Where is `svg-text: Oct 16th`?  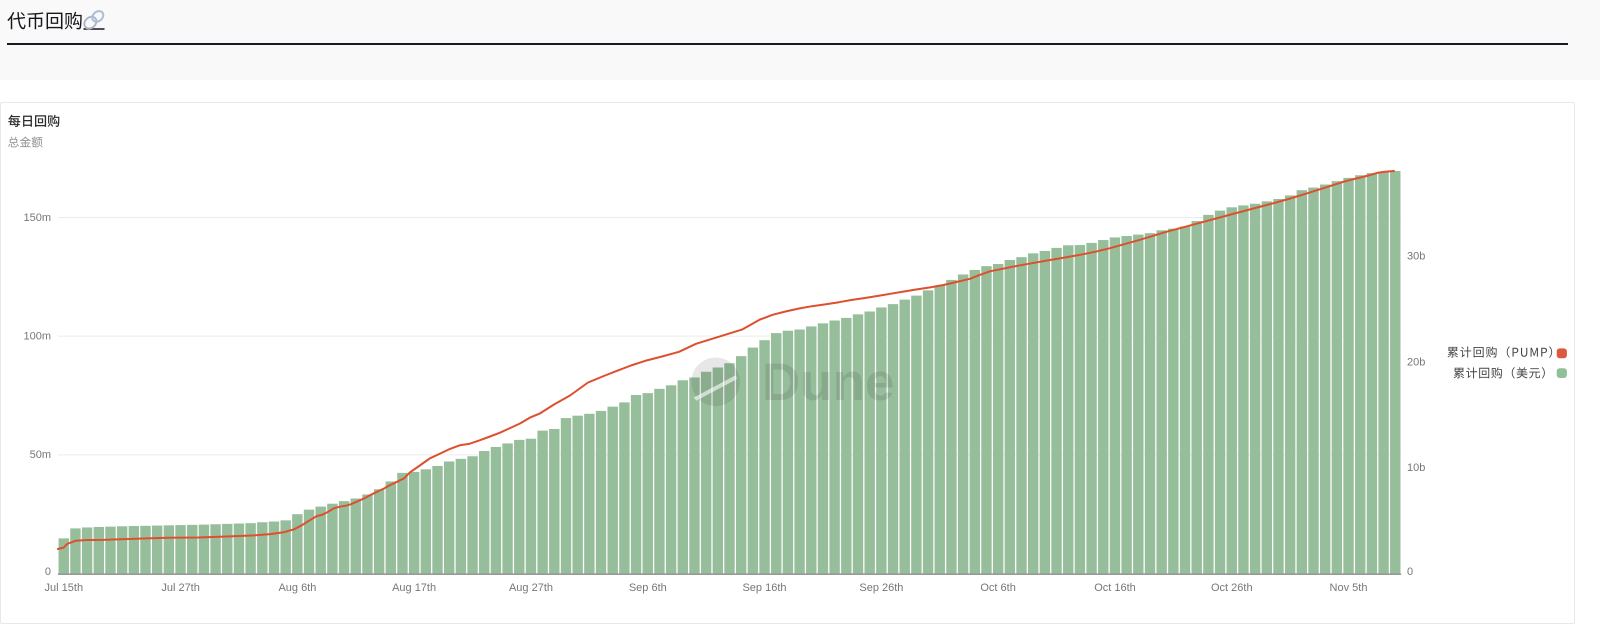
svg-text: Oct 16th is located at coordinates (1115, 588).